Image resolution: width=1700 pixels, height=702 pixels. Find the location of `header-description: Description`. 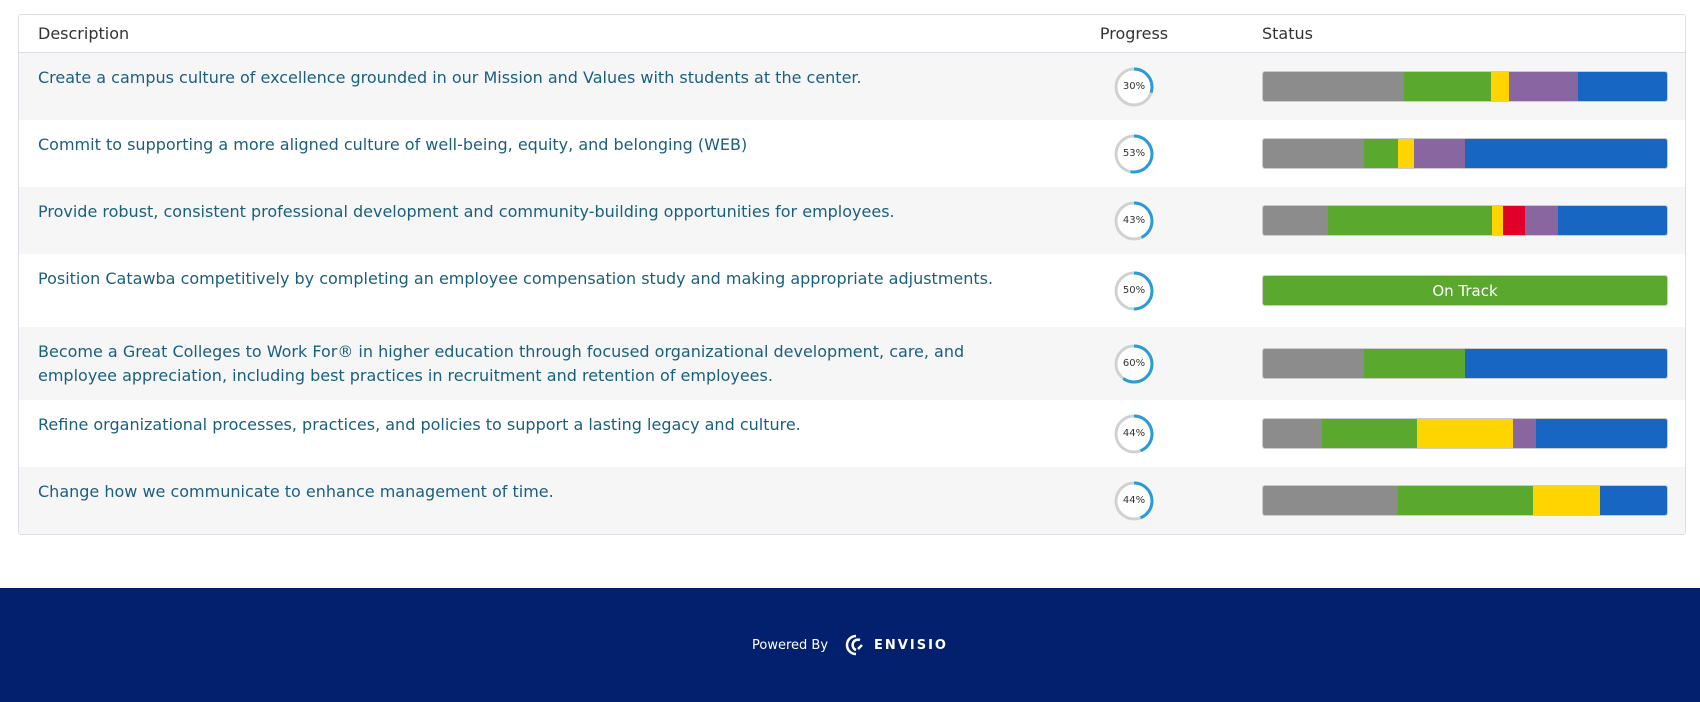

header-description: Description is located at coordinates (84, 33).